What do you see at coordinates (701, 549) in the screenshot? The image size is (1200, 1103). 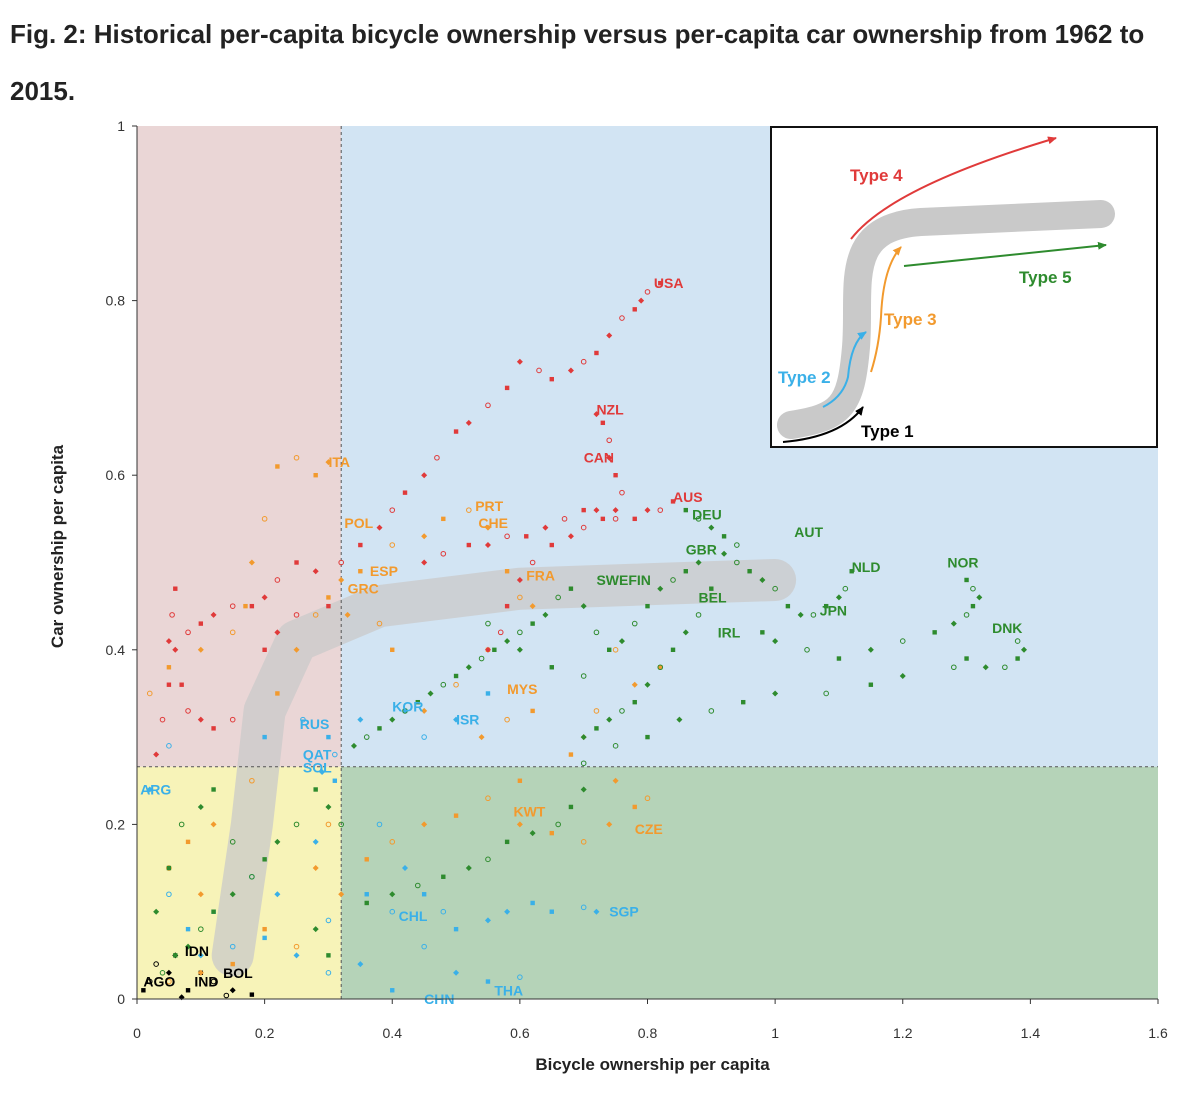 I see `country-label-gbr: GBR` at bounding box center [701, 549].